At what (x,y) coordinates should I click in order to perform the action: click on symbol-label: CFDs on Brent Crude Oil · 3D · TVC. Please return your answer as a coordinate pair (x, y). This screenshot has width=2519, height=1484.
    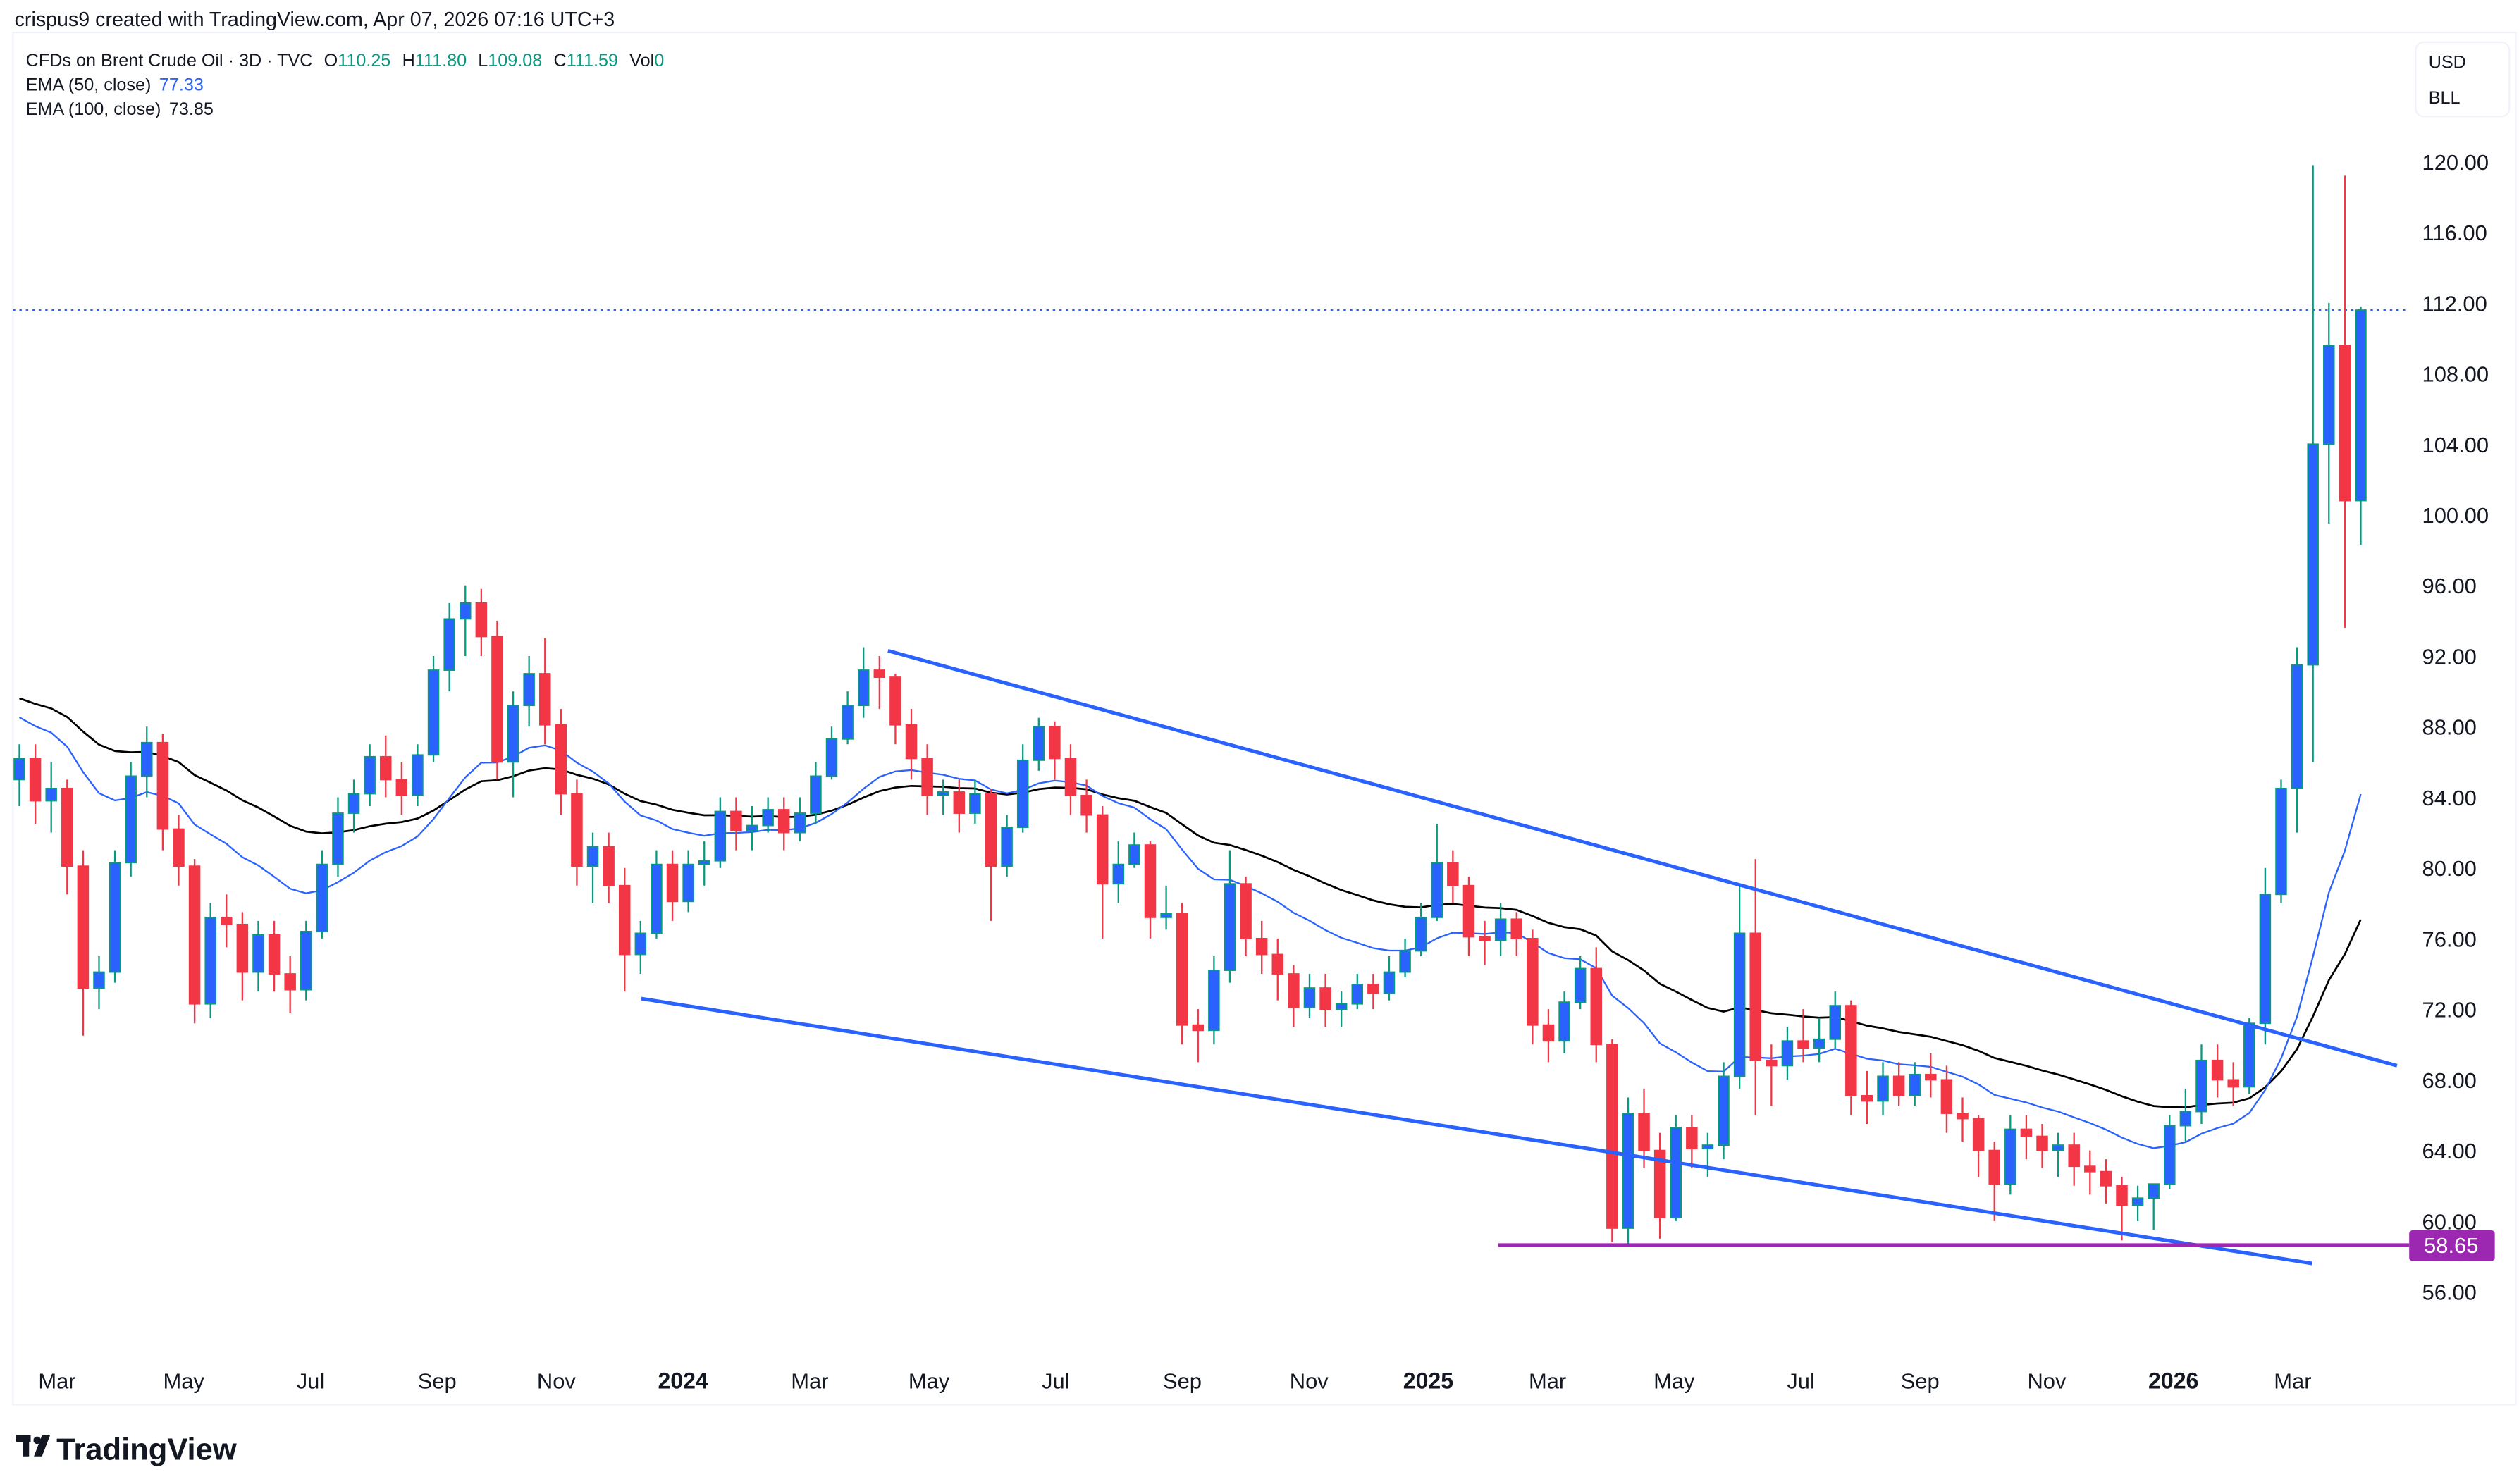
    Looking at the image, I should click on (169, 60).